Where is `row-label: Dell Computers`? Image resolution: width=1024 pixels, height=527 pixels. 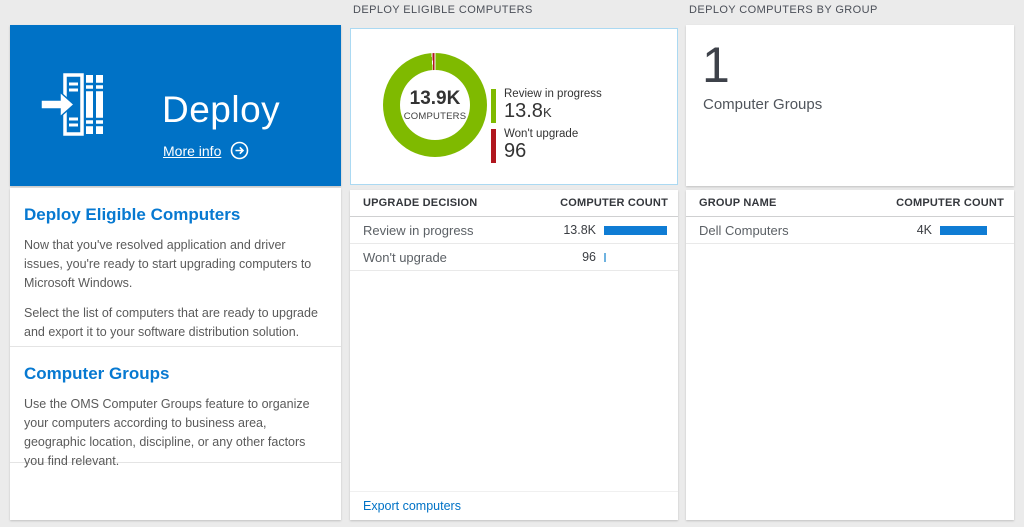
row-label: Dell Computers is located at coordinates (744, 230).